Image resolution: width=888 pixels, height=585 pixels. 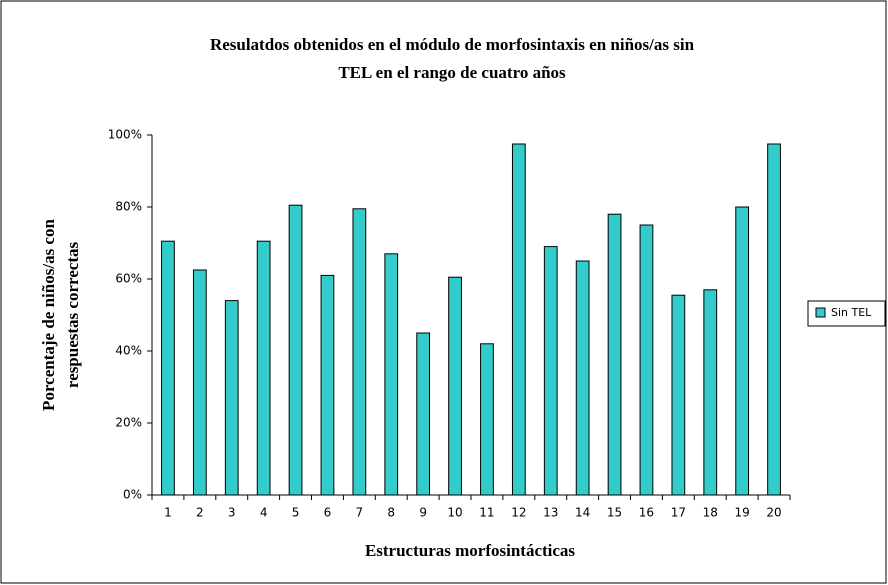 What do you see at coordinates (132, 495) in the screenshot?
I see `y-tick-label: 0%` at bounding box center [132, 495].